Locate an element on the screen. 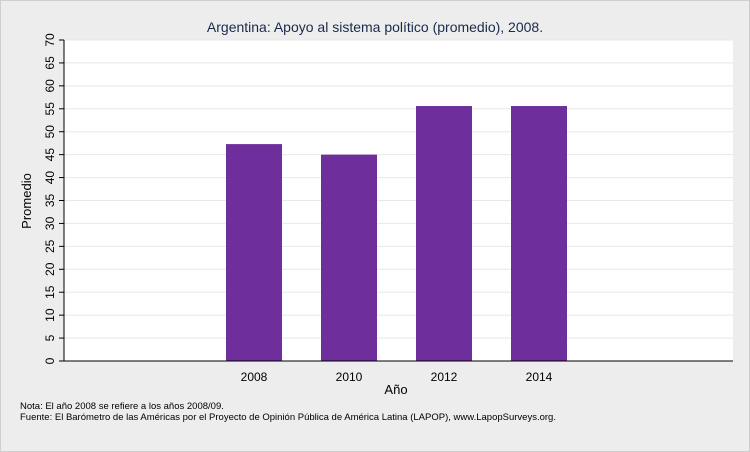  y-tick-label: 65 is located at coordinates (50, 63).